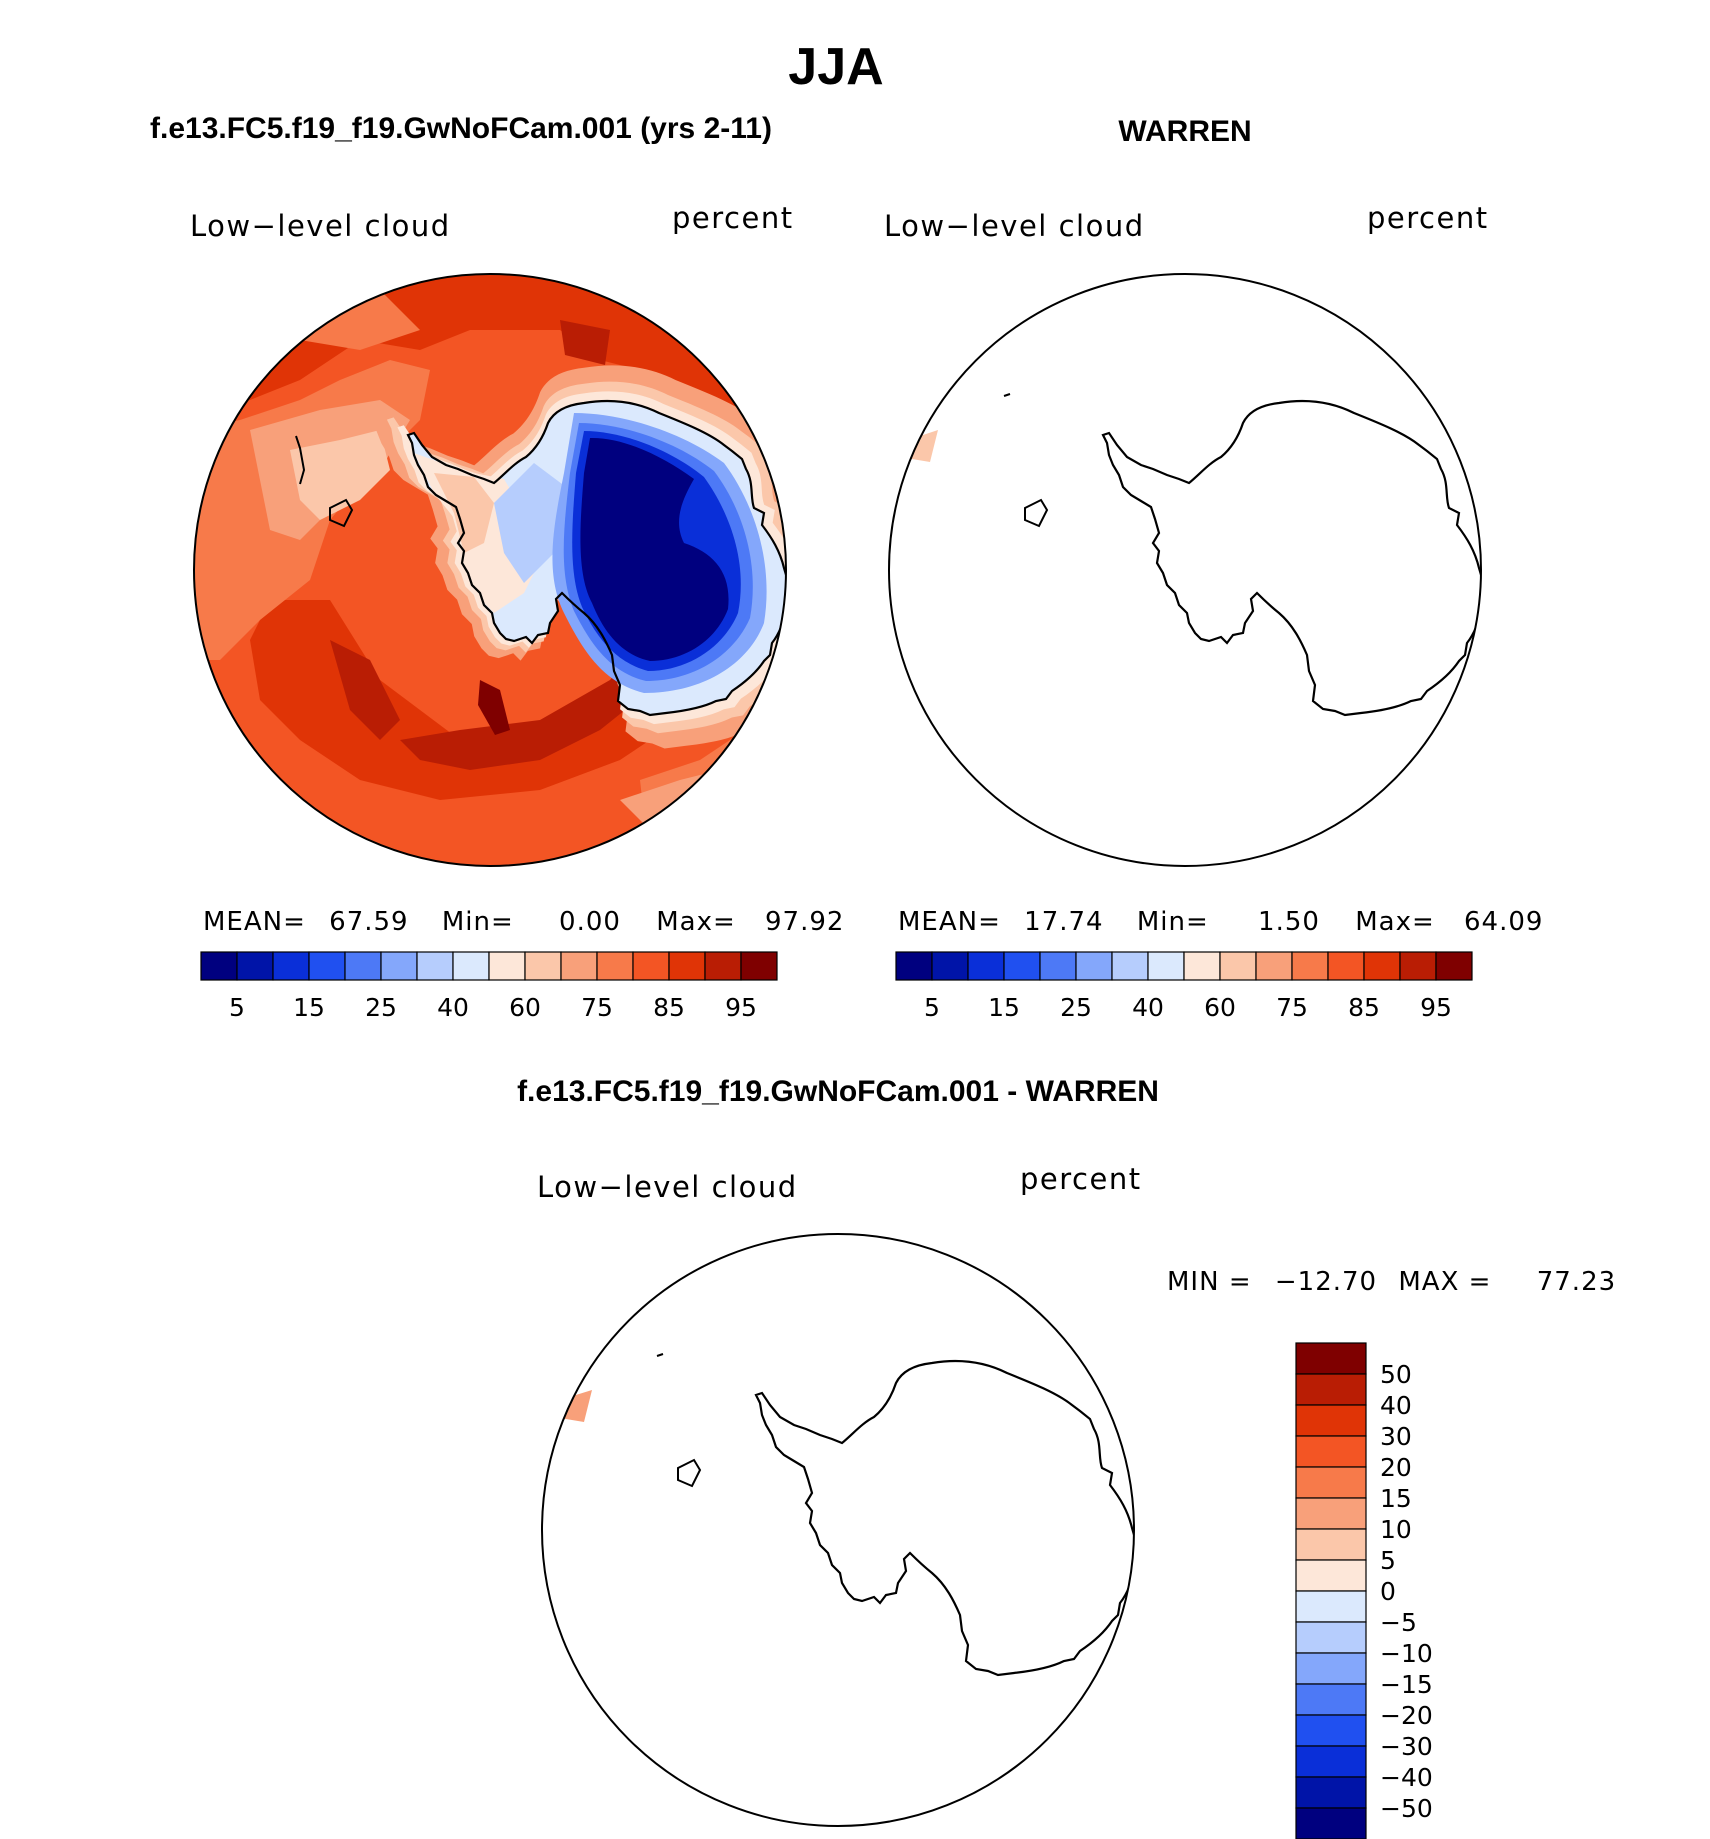  Describe the element at coordinates (1209, 1282) in the screenshot. I see `stat-min-label: MIN =` at that location.